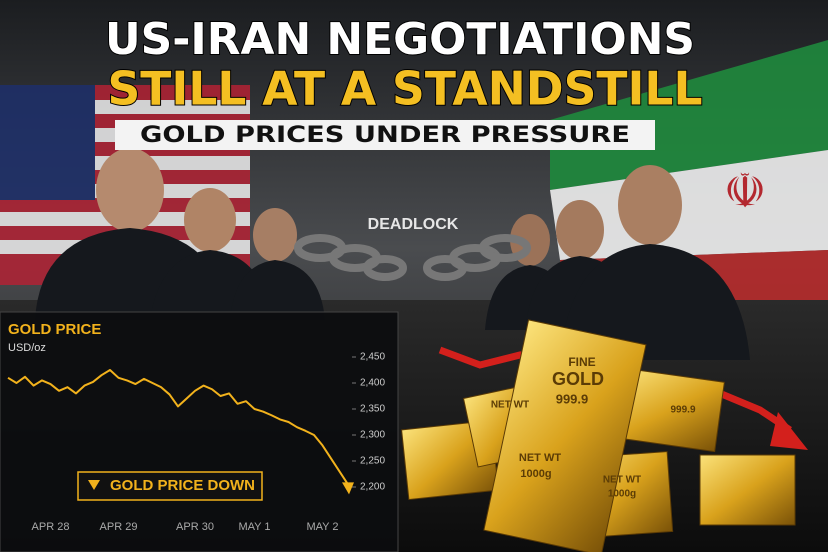 The height and width of the screenshot is (552, 828). What do you see at coordinates (182, 485) in the screenshot?
I see `annotation: GOLD PRICE DOWN` at bounding box center [182, 485].